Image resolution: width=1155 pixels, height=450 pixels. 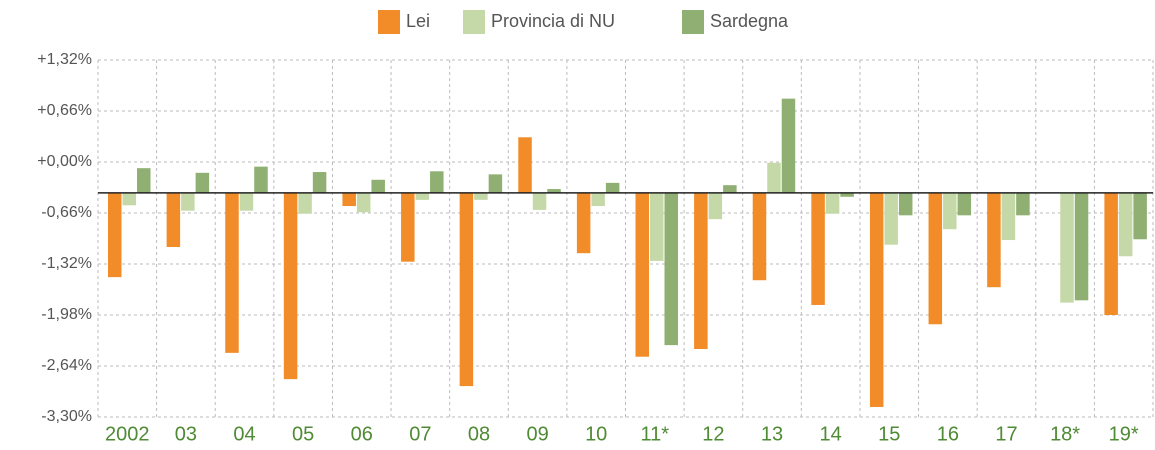 What do you see at coordinates (66, 416) in the screenshot?
I see `y-tick-label: -3,30%` at bounding box center [66, 416].